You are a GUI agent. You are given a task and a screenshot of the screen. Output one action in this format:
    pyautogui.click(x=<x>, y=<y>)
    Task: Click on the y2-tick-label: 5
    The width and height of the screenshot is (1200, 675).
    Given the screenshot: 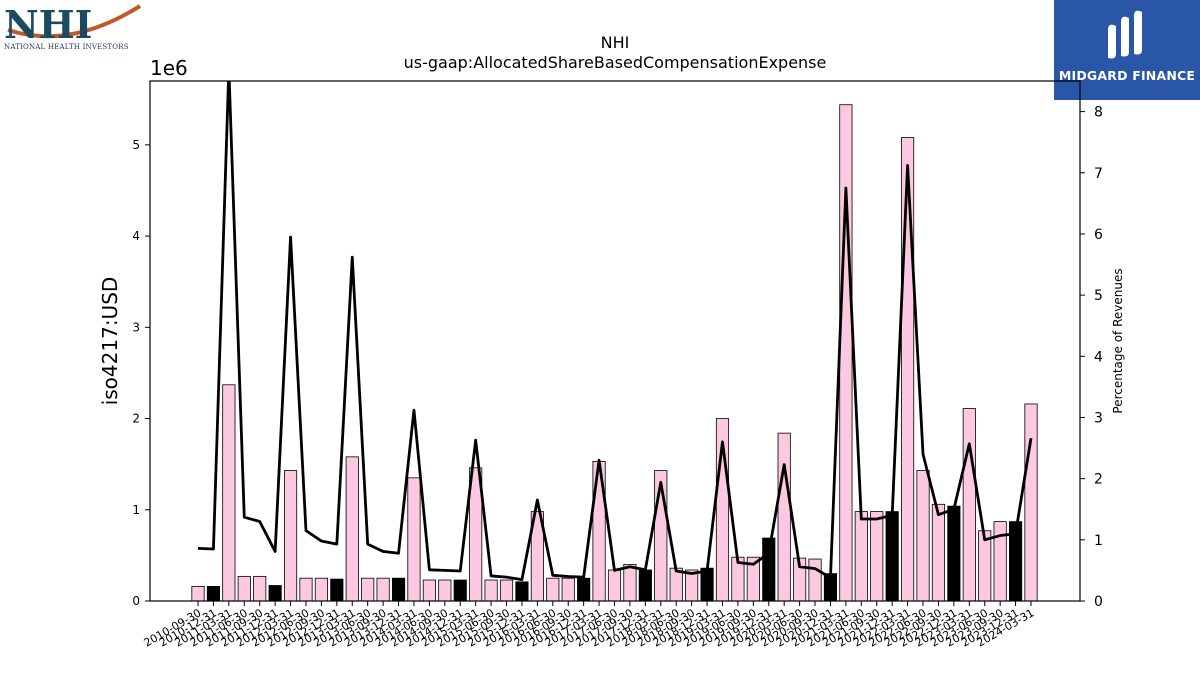 What is the action you would take?
    pyautogui.click(x=1098, y=296)
    